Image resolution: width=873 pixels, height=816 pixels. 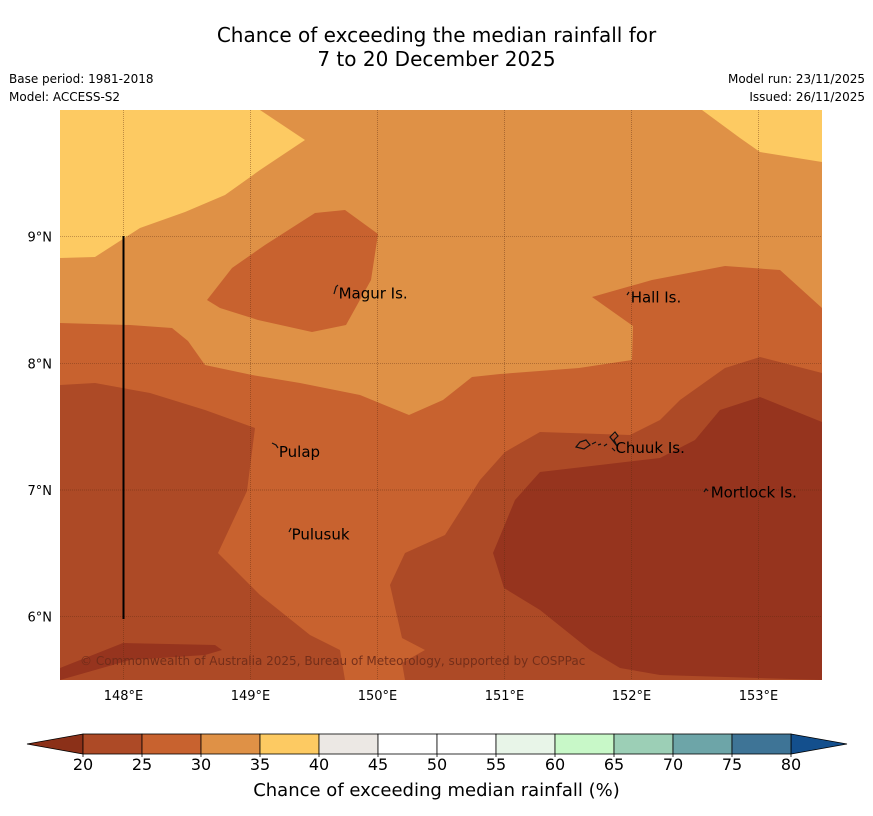 I want to click on island-pulap, so click(x=275, y=445).